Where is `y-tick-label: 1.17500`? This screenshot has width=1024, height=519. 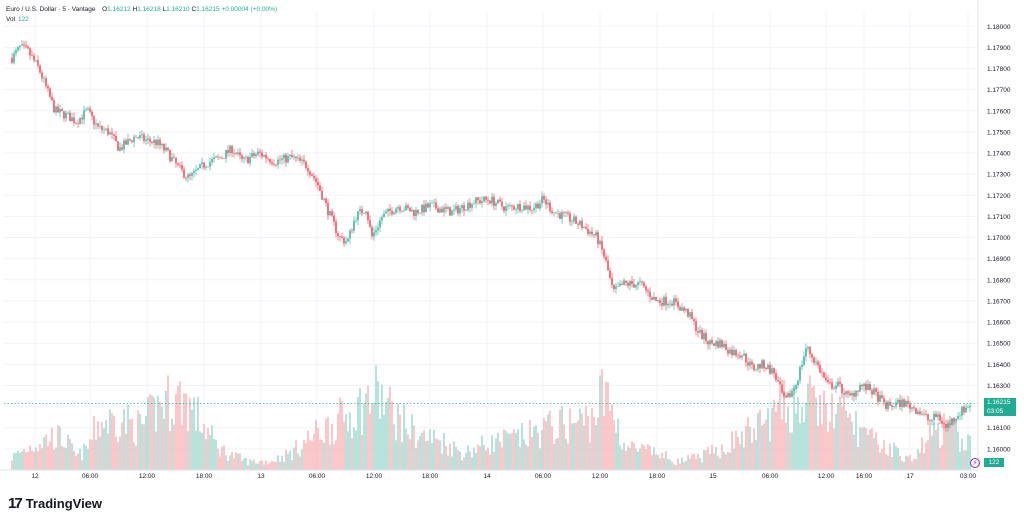 y-tick-label: 1.17500 is located at coordinates (999, 132).